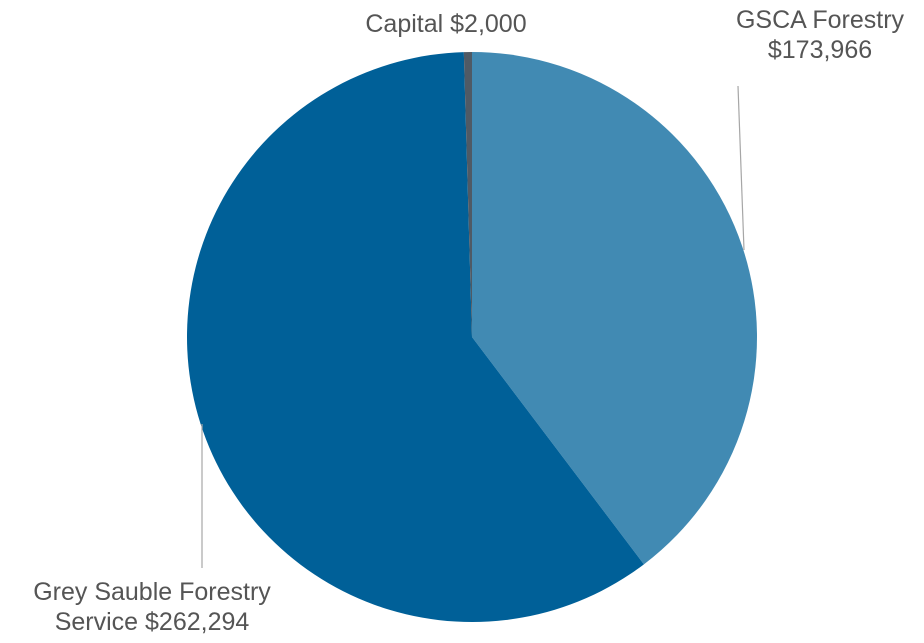 The width and height of the screenshot is (924, 643). I want to click on slice-label-capital: Capital $2,000, so click(445, 24).